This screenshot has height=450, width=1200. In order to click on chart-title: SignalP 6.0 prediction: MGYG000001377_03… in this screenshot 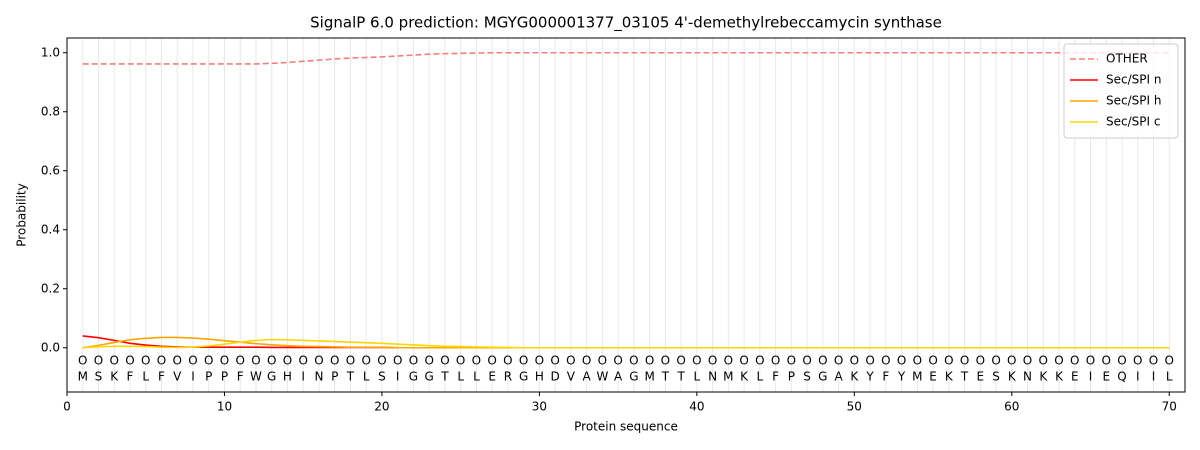, I will do `click(626, 23)`.